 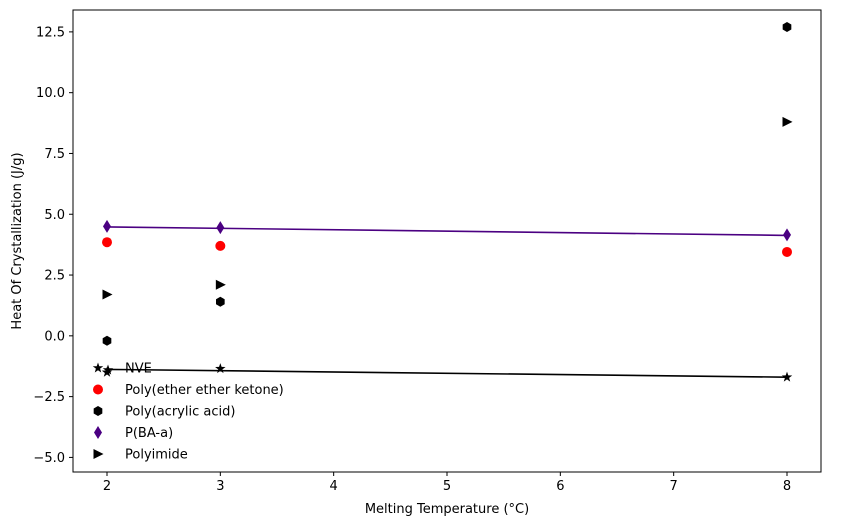 I want to click on legend-item: Poly(acrylic acid), so click(x=164, y=412).